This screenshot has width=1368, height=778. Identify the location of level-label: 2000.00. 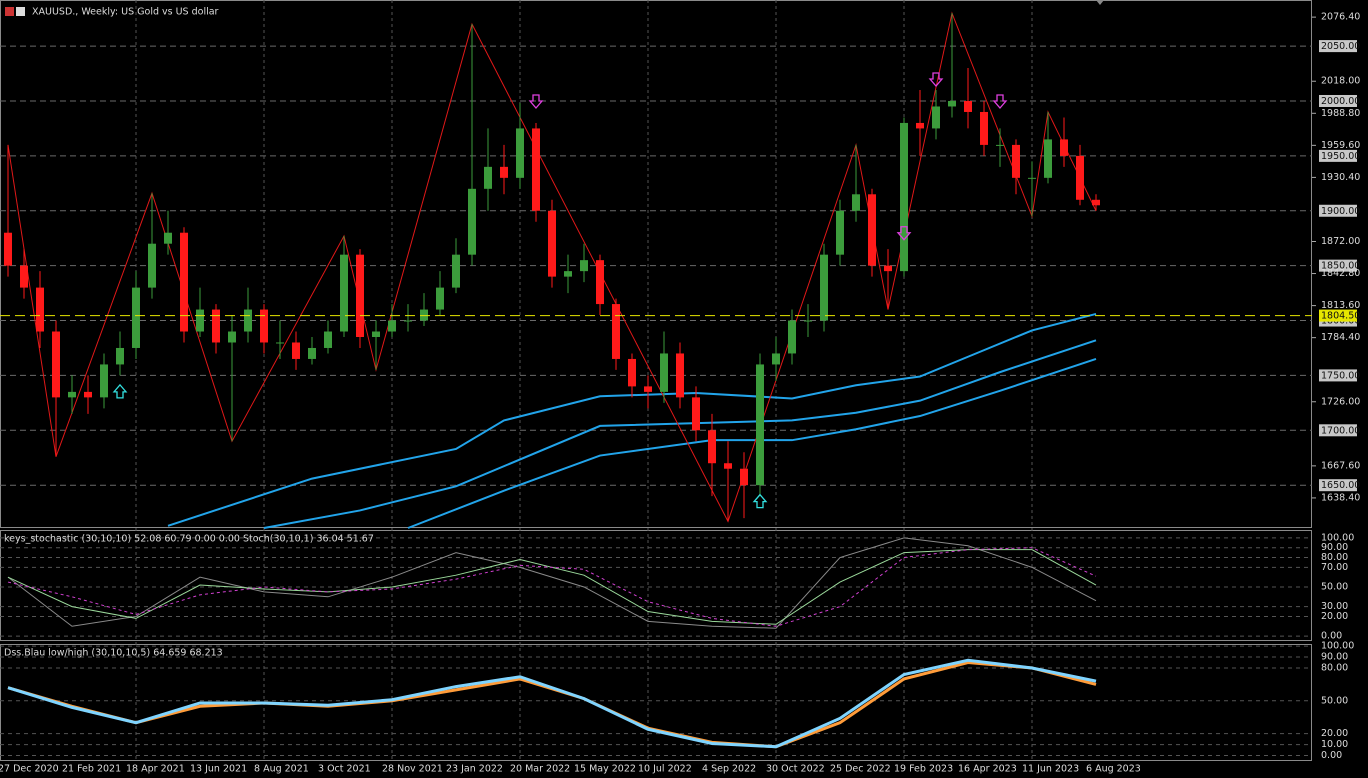
(1340, 101).